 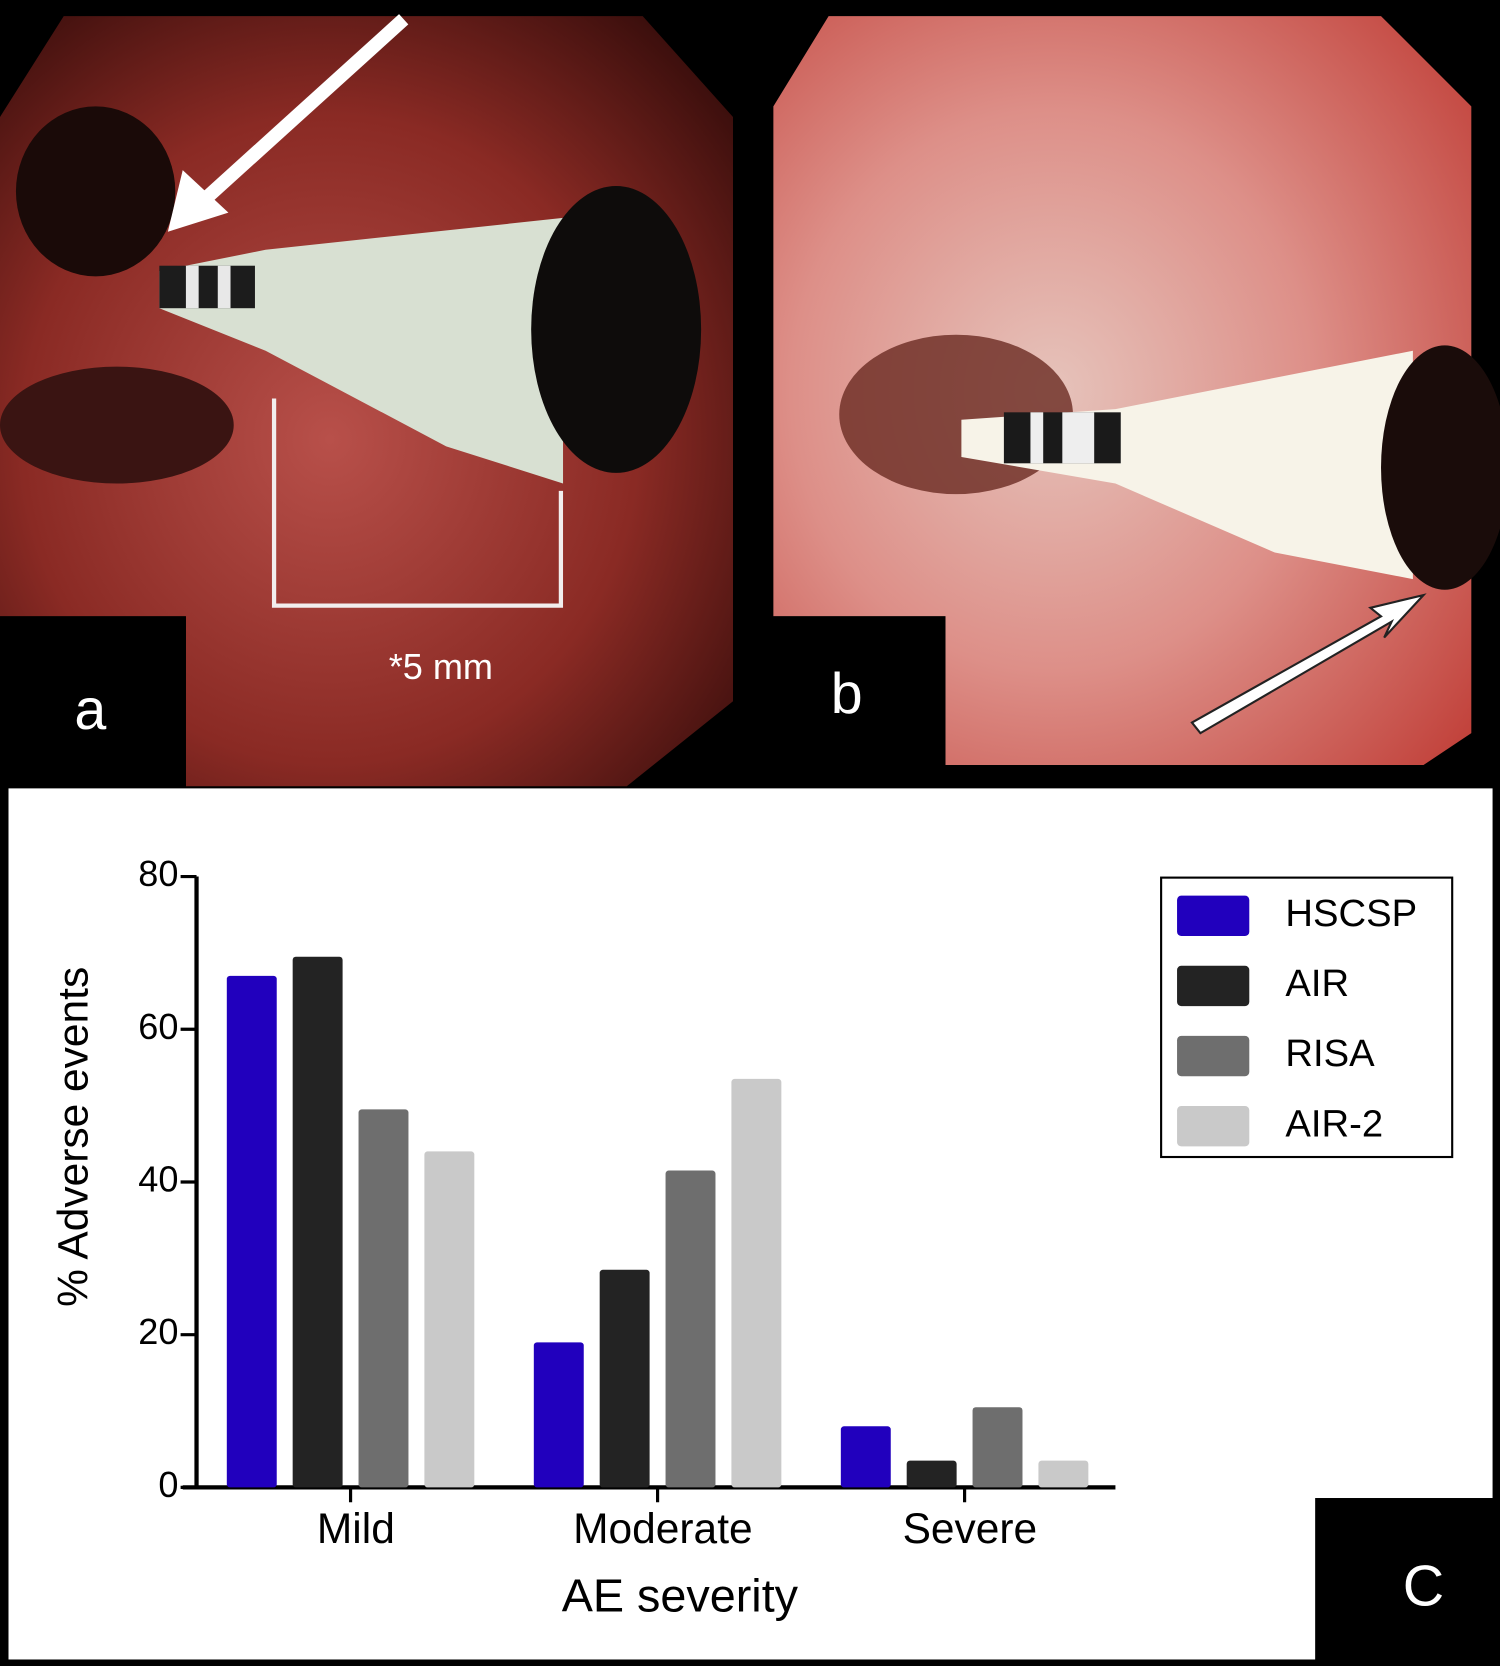 What do you see at coordinates (90, 710) in the screenshot?
I see `panel-label: a` at bounding box center [90, 710].